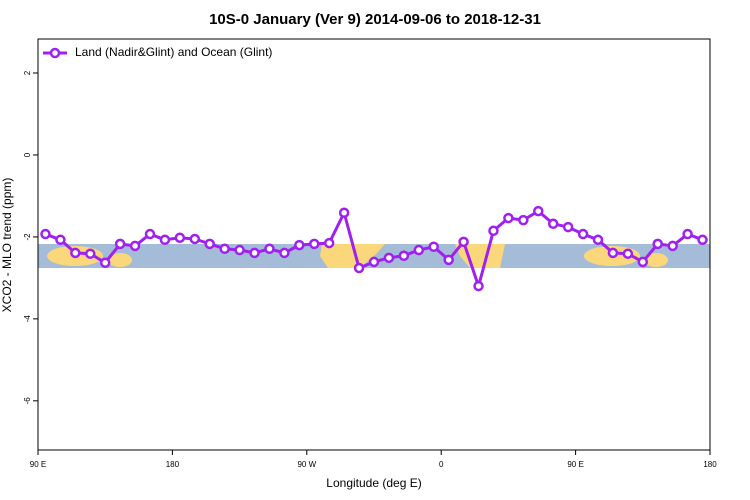 This screenshot has width=750, height=500. What do you see at coordinates (441, 464) in the screenshot?
I see `x-tick-label: 0` at bounding box center [441, 464].